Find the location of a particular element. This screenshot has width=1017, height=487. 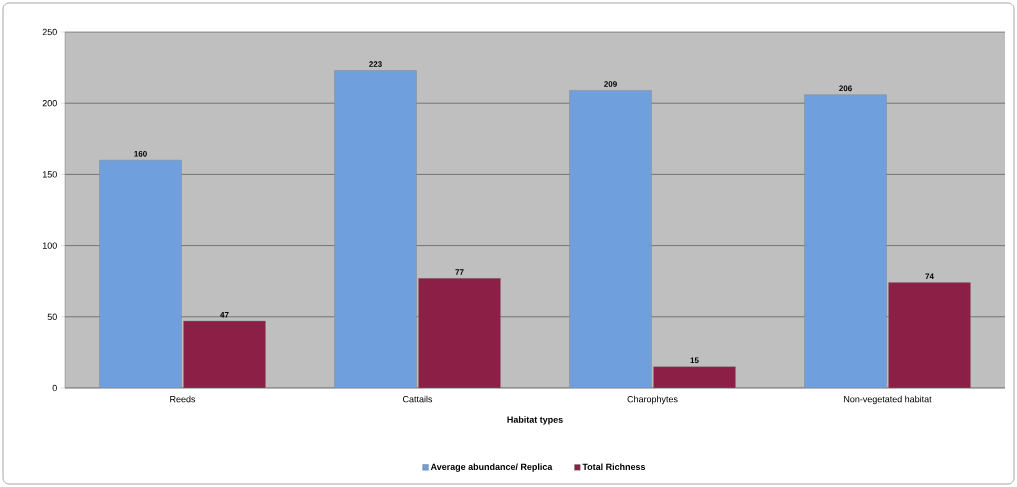

y-tick-label: 250 is located at coordinates (49, 32).